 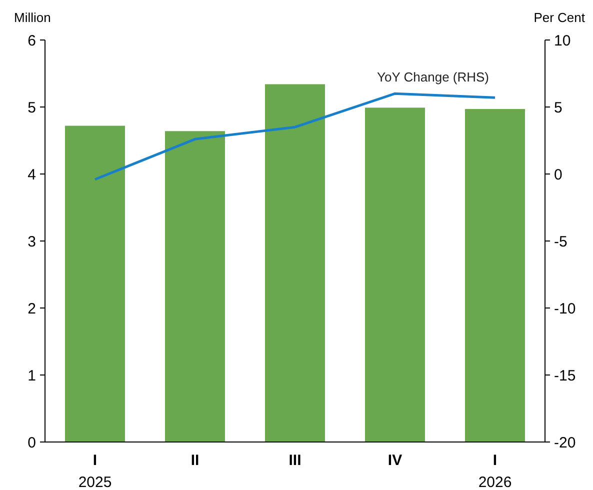 What do you see at coordinates (495, 471) in the screenshot?
I see `x-tick-label: I 2026` at bounding box center [495, 471].